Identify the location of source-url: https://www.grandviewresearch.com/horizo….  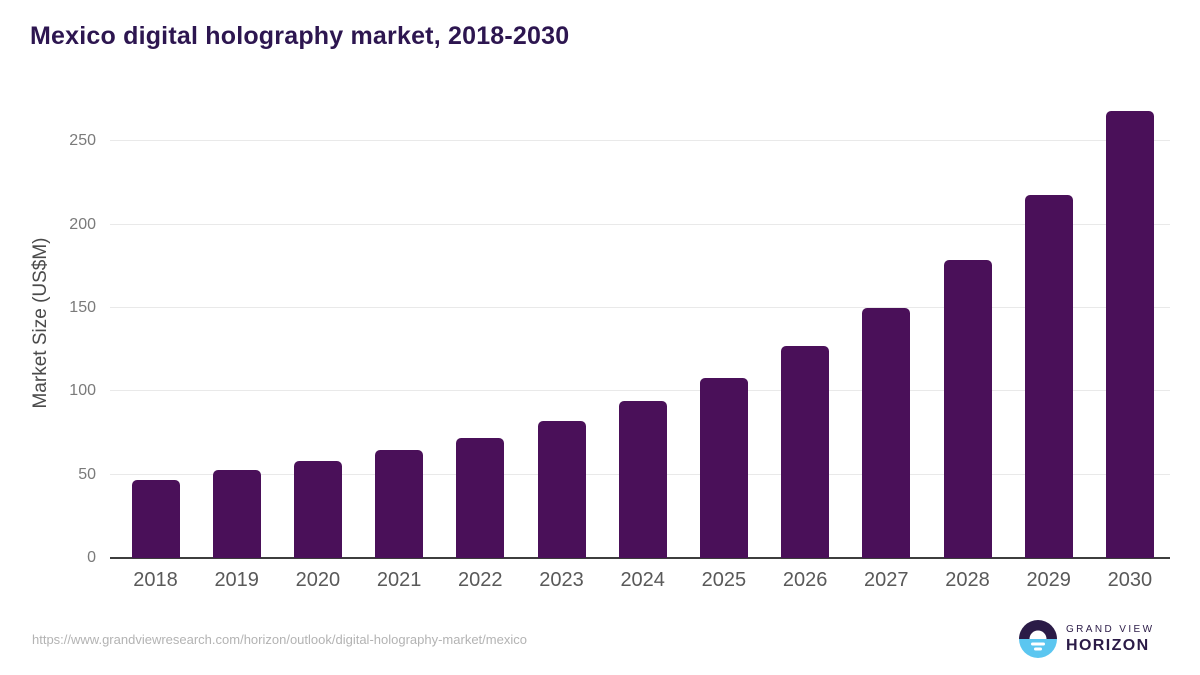
(279, 639).